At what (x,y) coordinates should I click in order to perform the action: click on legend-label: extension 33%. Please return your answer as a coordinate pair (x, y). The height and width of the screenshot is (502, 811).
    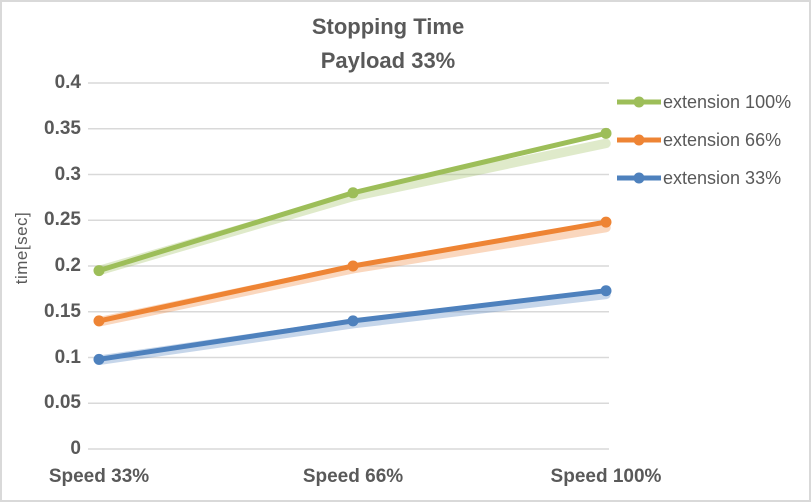
    Looking at the image, I should click on (722, 177).